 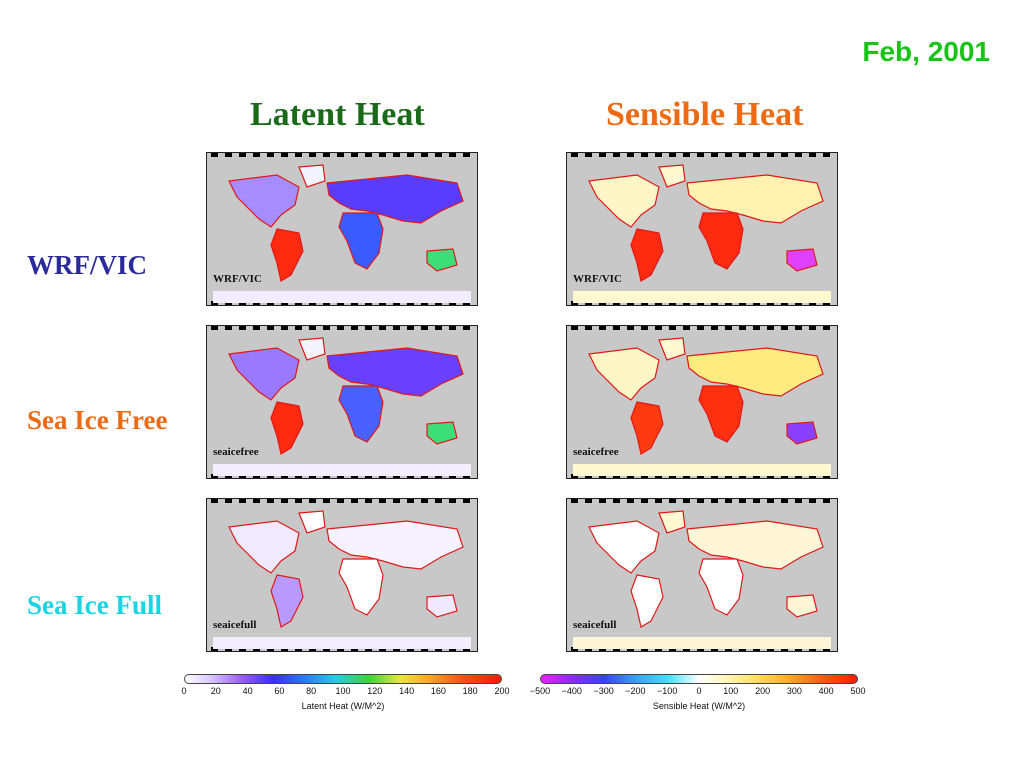 I want to click on date-label: Feb, 2001, so click(x=926, y=51).